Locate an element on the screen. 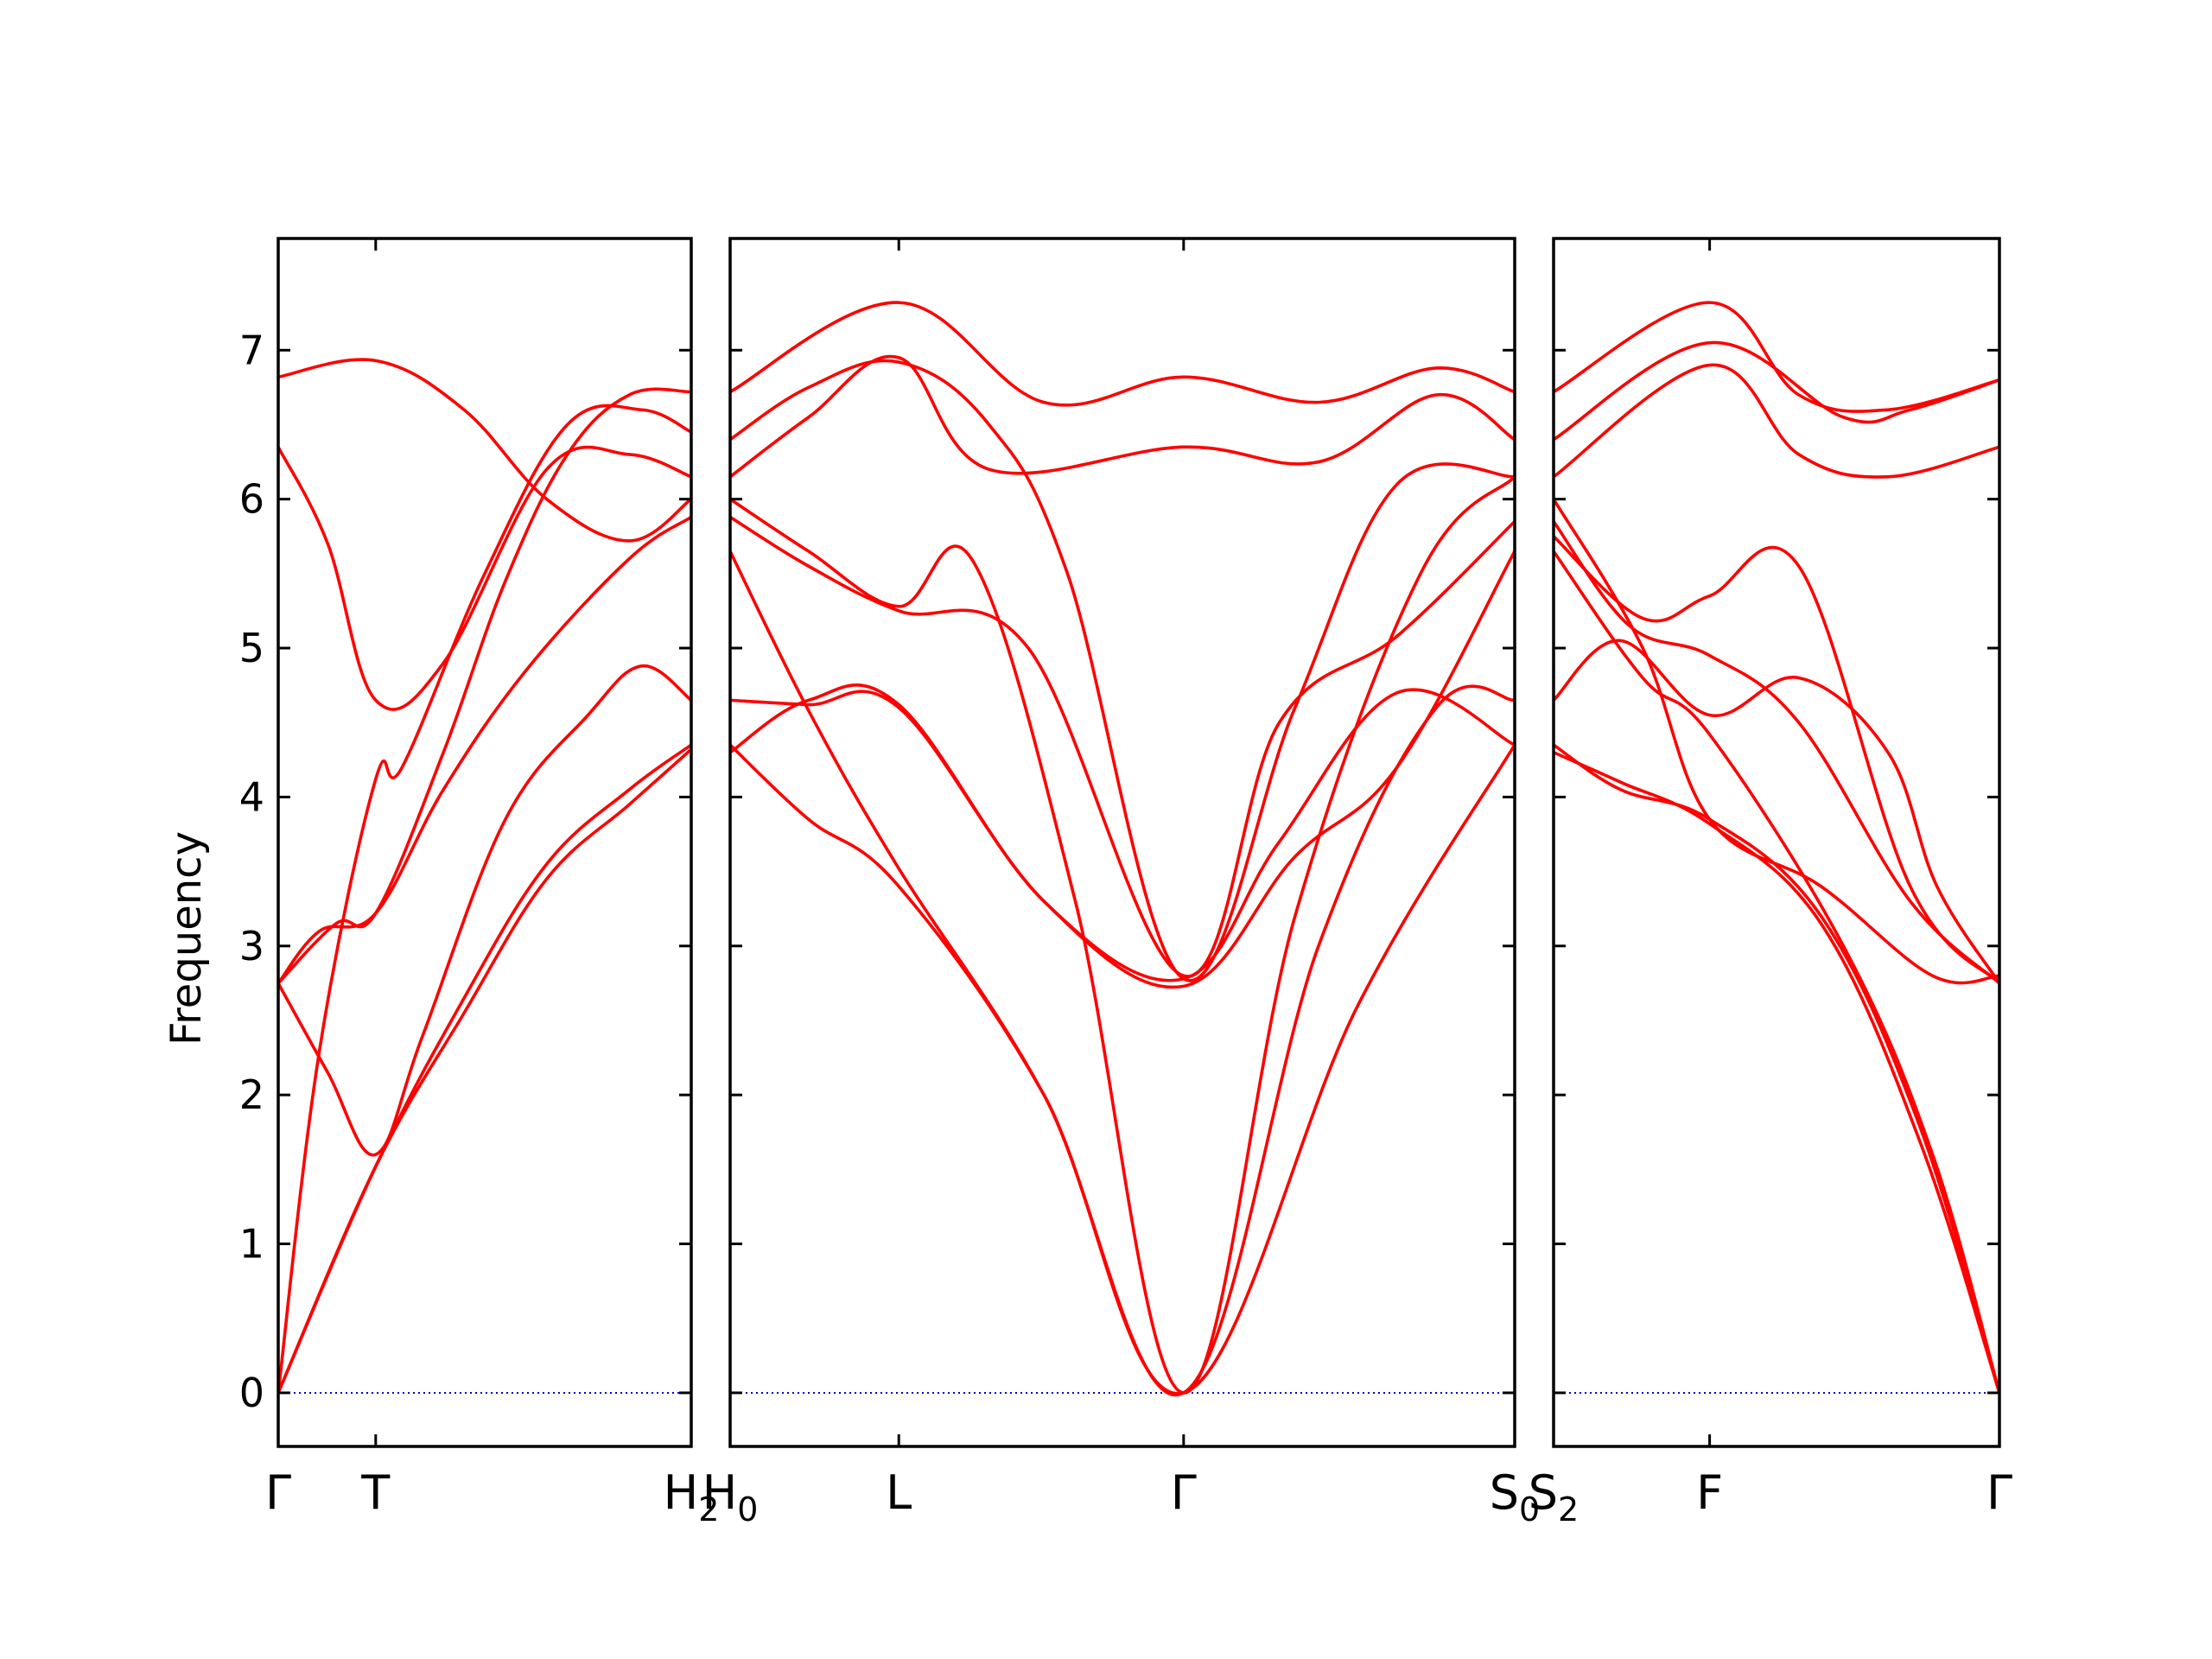 The image size is (2212, 1659). y-tick-label: 0 is located at coordinates (251, 1393).